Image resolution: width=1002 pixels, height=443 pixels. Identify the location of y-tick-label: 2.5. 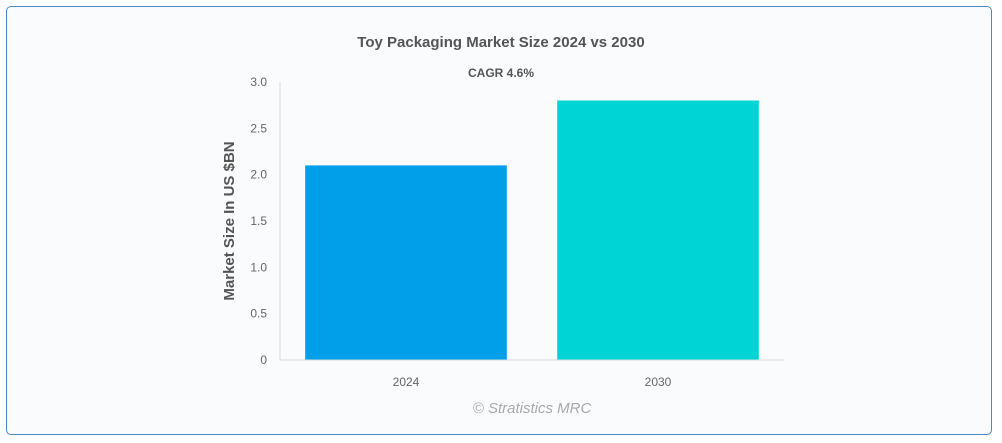
(258, 128).